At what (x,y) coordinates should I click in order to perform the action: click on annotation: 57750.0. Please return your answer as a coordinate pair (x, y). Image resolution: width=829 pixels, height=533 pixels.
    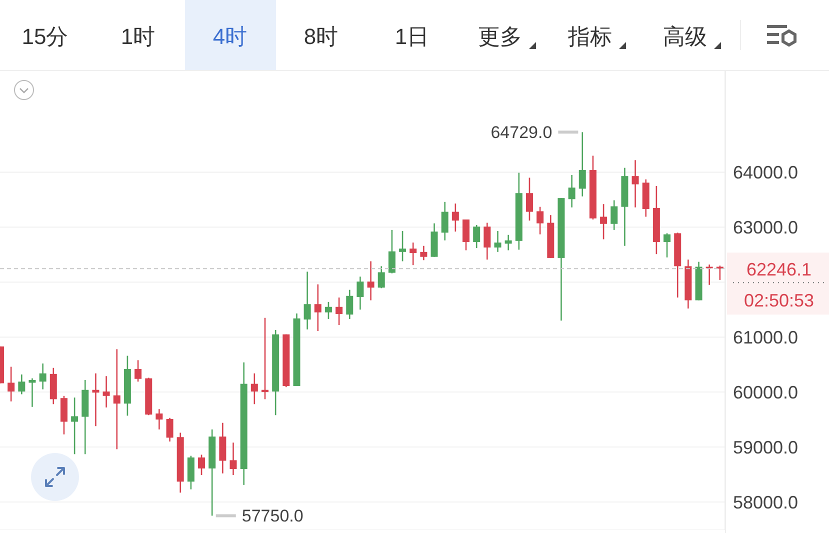
    Looking at the image, I should click on (273, 516).